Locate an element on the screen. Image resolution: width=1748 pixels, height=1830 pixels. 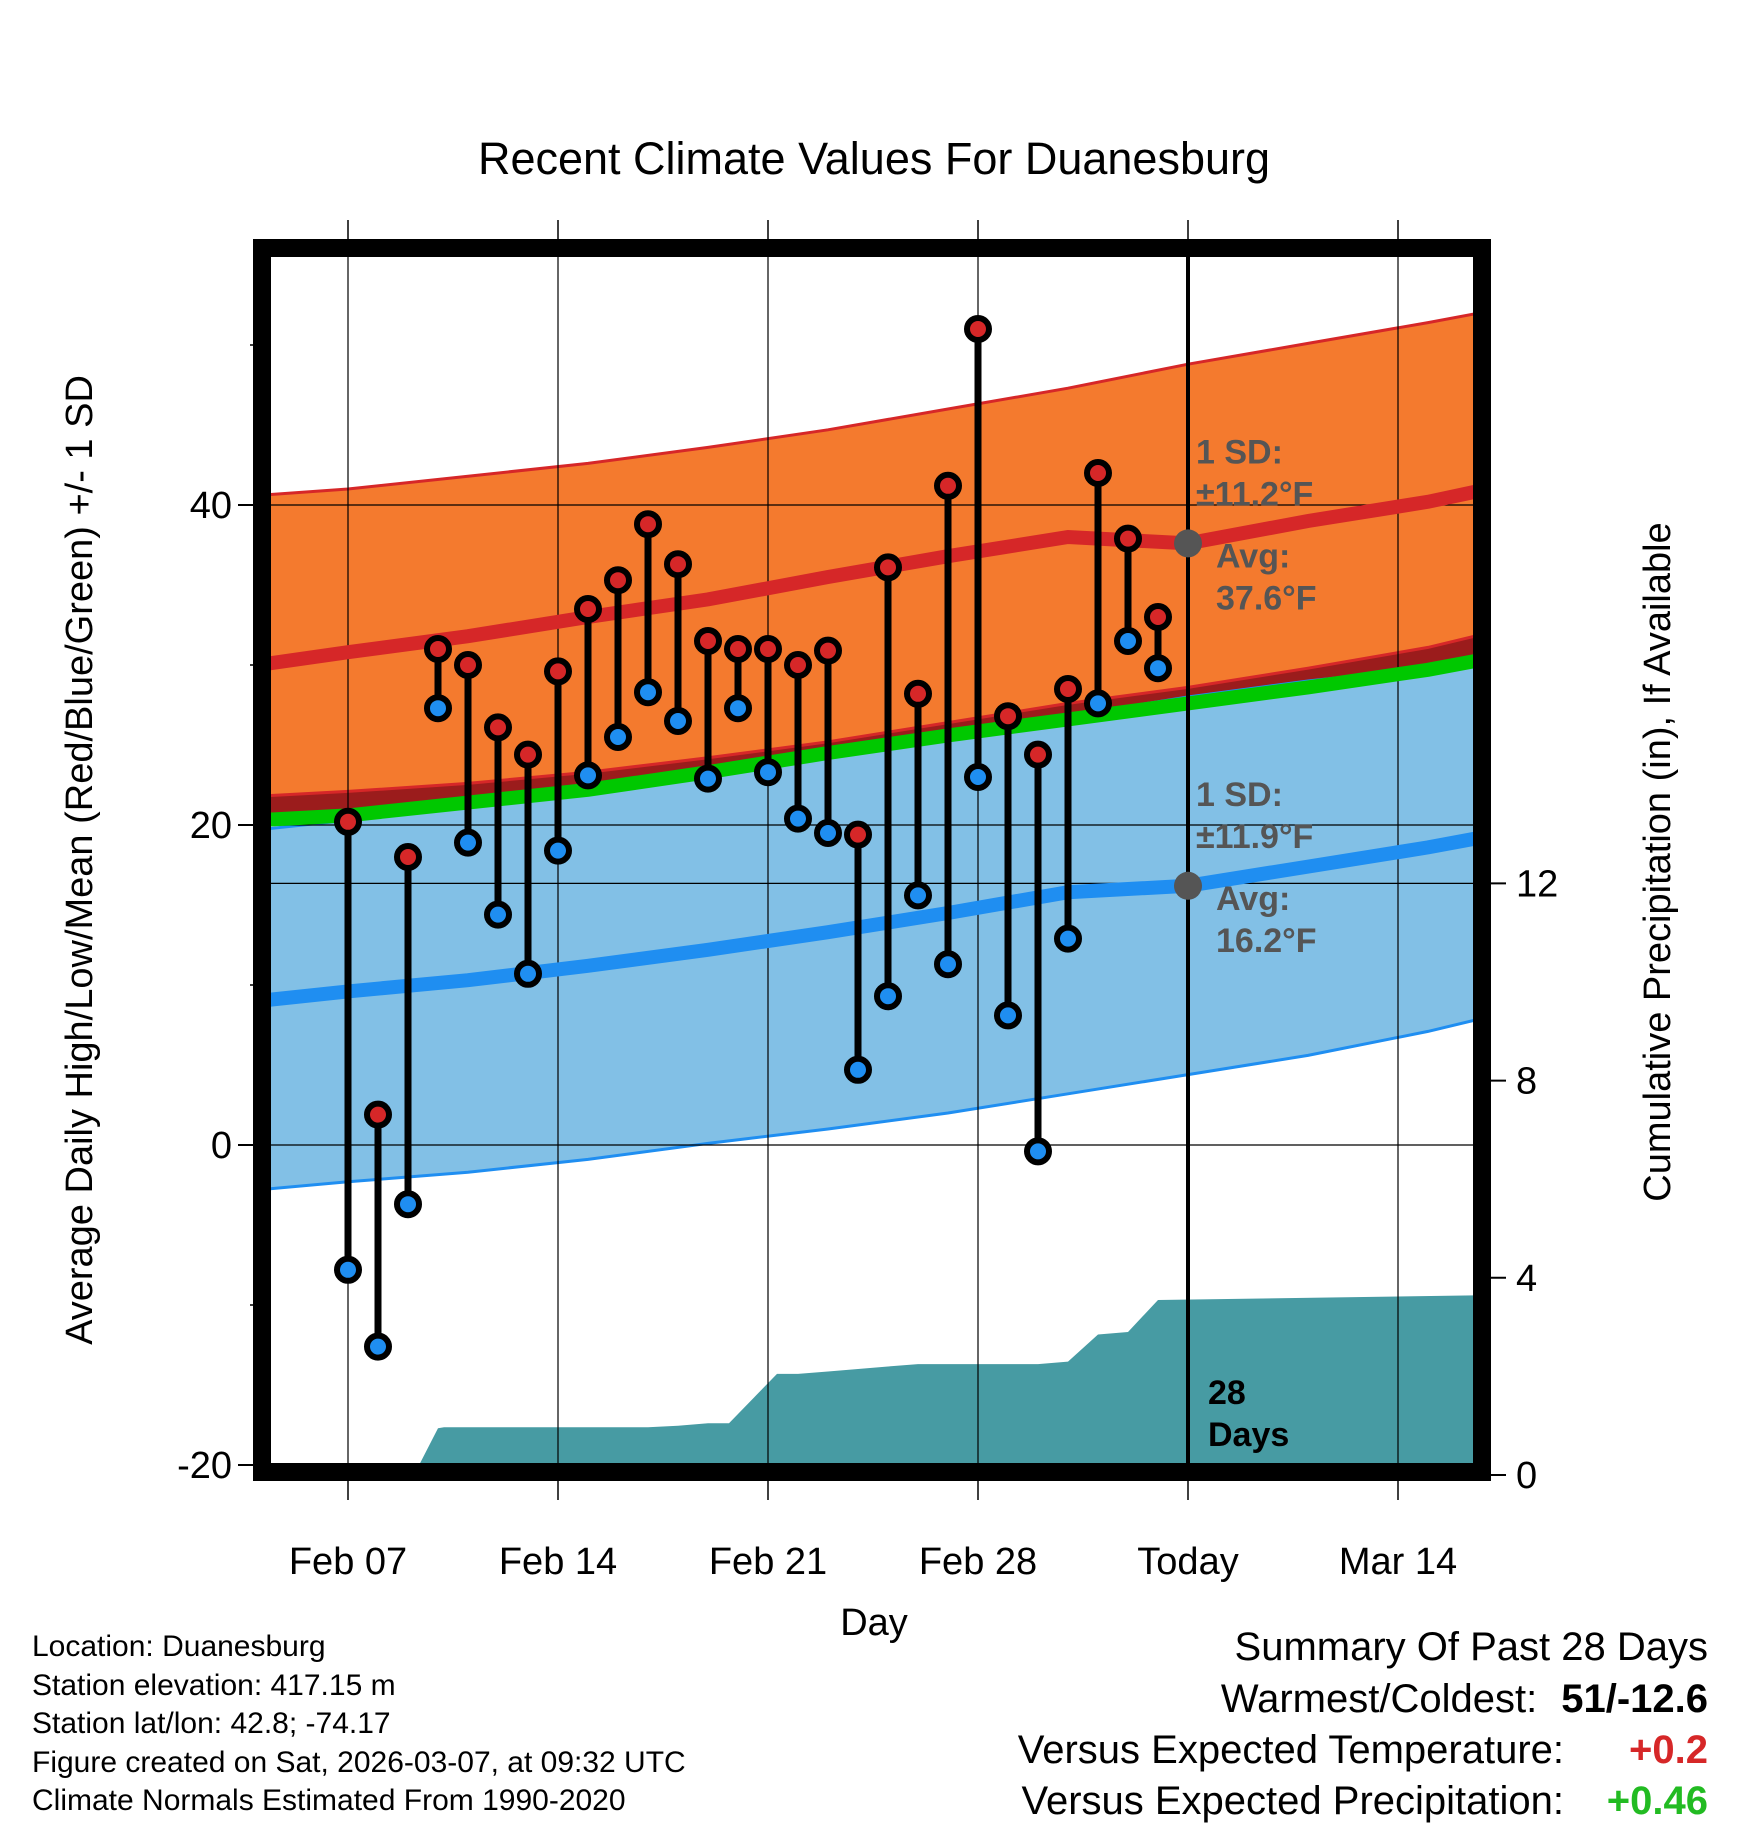
temp-value: +0.2 is located at coordinates (1668, 1750).